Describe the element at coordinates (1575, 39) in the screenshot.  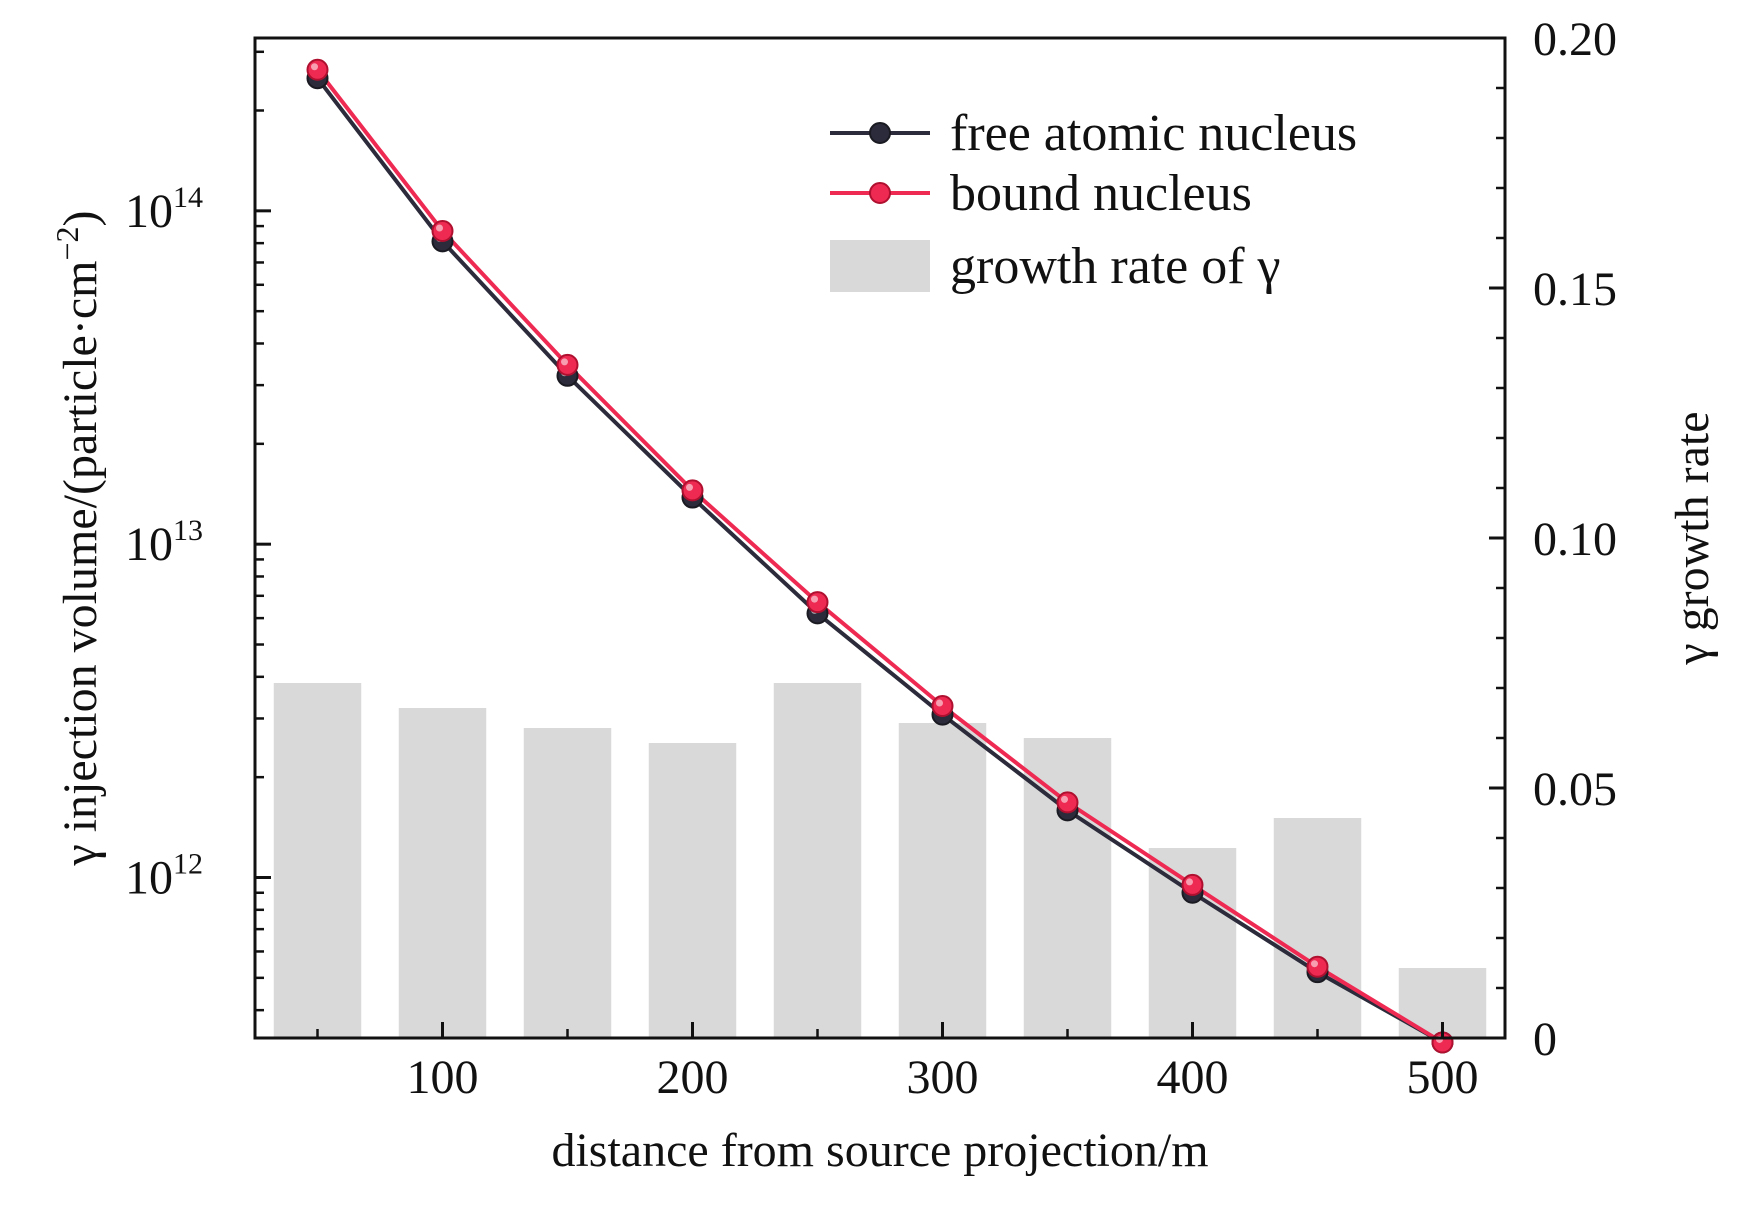
I see `y-right-tick-label: 0.20` at that location.